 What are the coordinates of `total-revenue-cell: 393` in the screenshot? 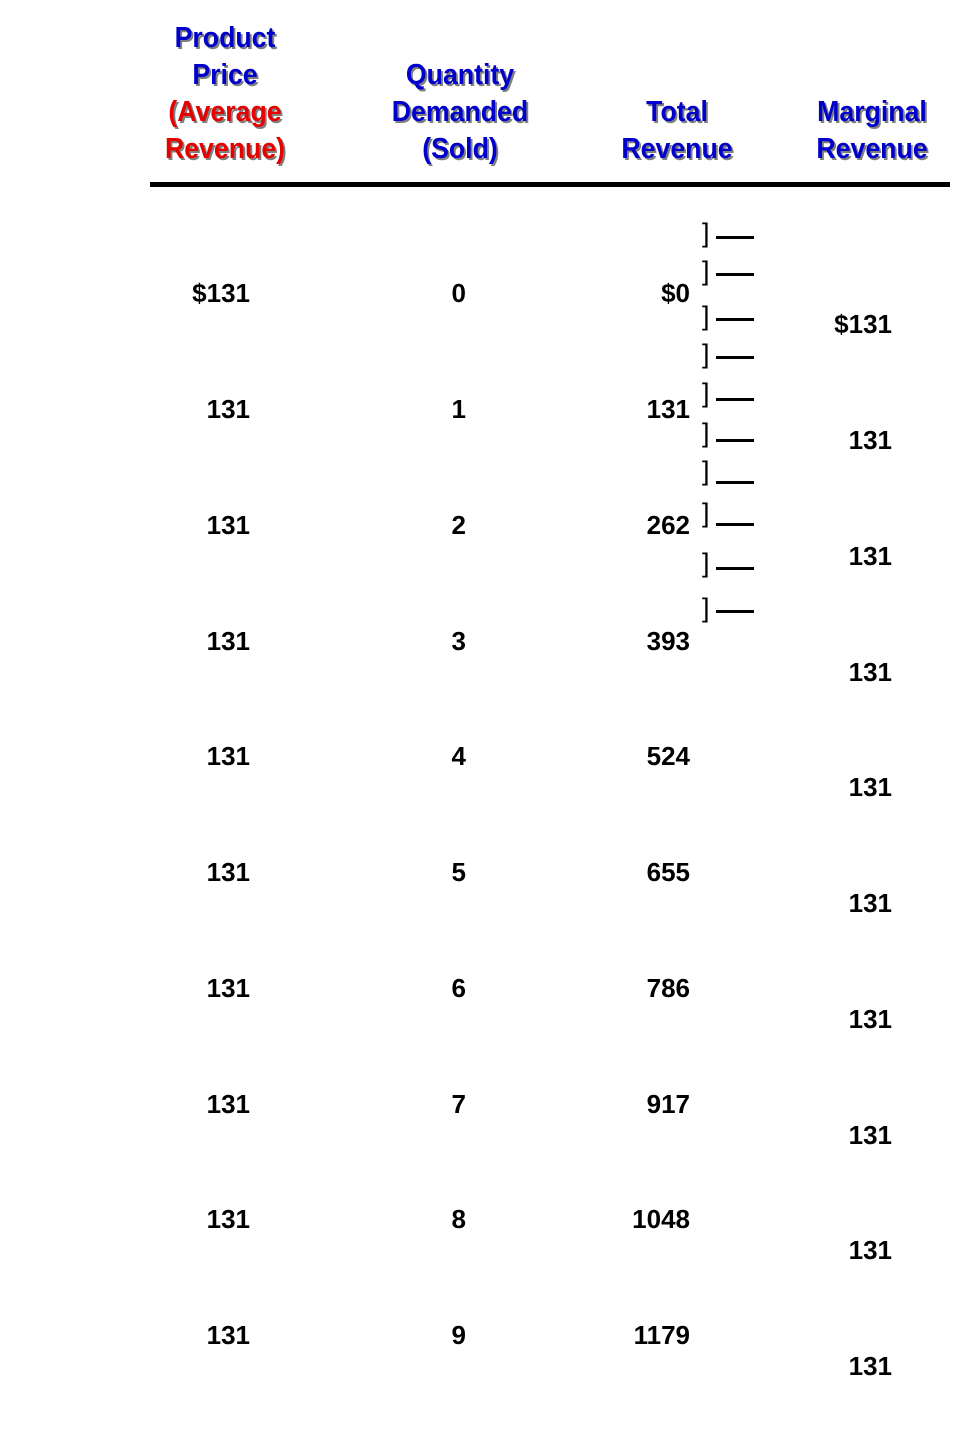 It's located at (668, 640).